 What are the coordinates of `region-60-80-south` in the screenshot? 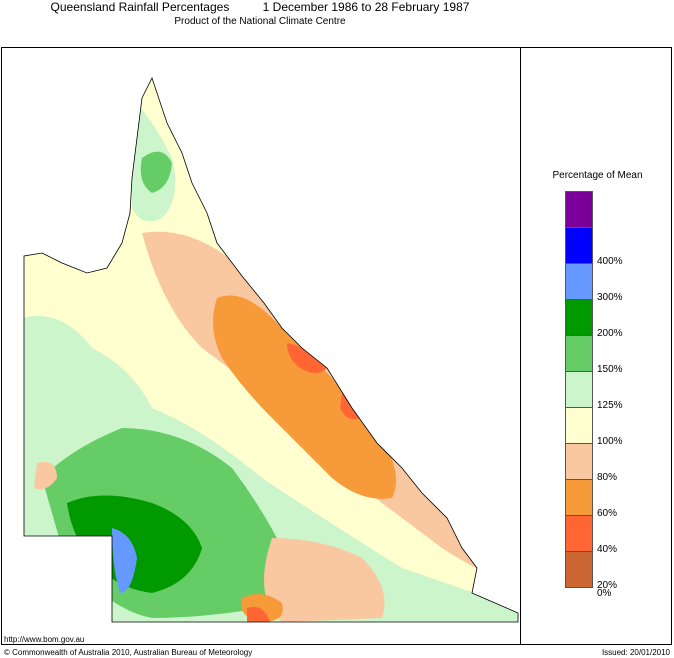 It's located at (324, 580).